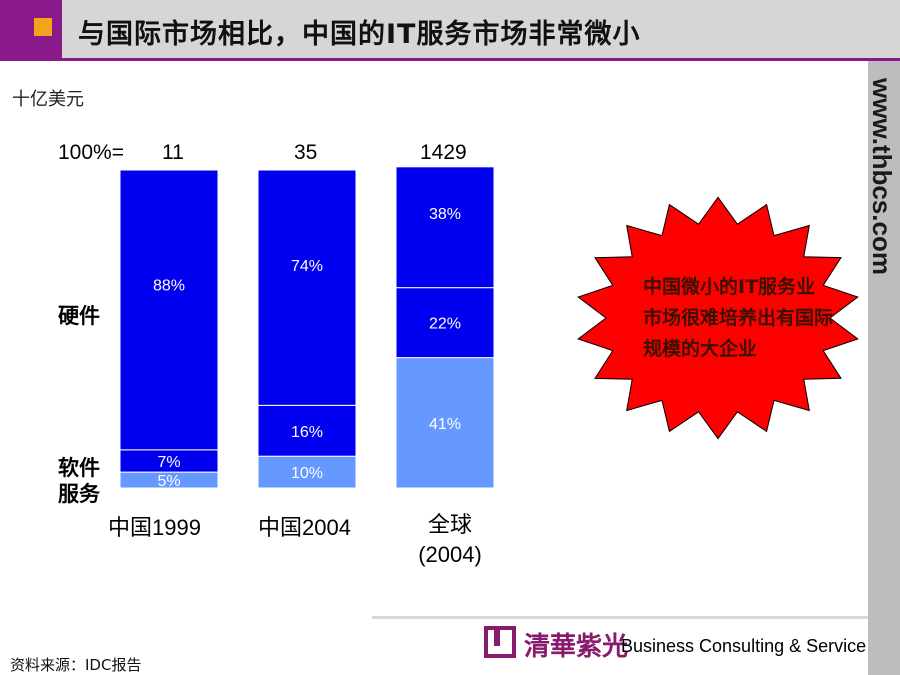 Image resolution: width=900 pixels, height=675 pixels. Describe the element at coordinates (48, 99) in the screenshot. I see `unit-label: 十亿美元` at that location.